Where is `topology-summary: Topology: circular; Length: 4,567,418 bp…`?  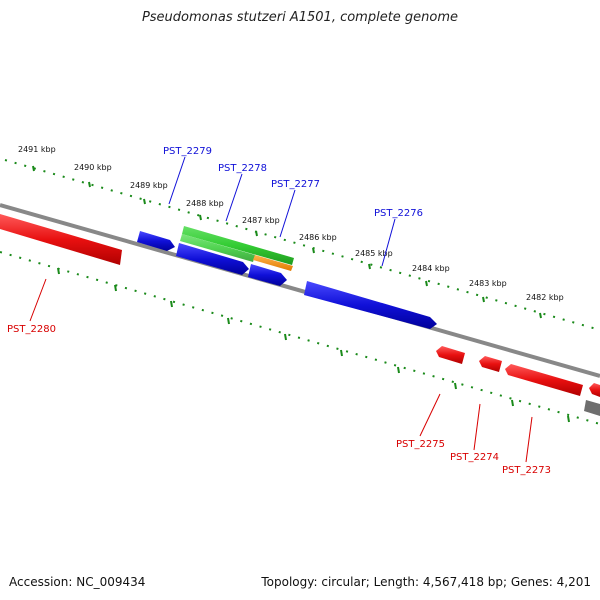 topology-summary: Topology: circular; Length: 4,567,418 bp… is located at coordinates (426, 582).